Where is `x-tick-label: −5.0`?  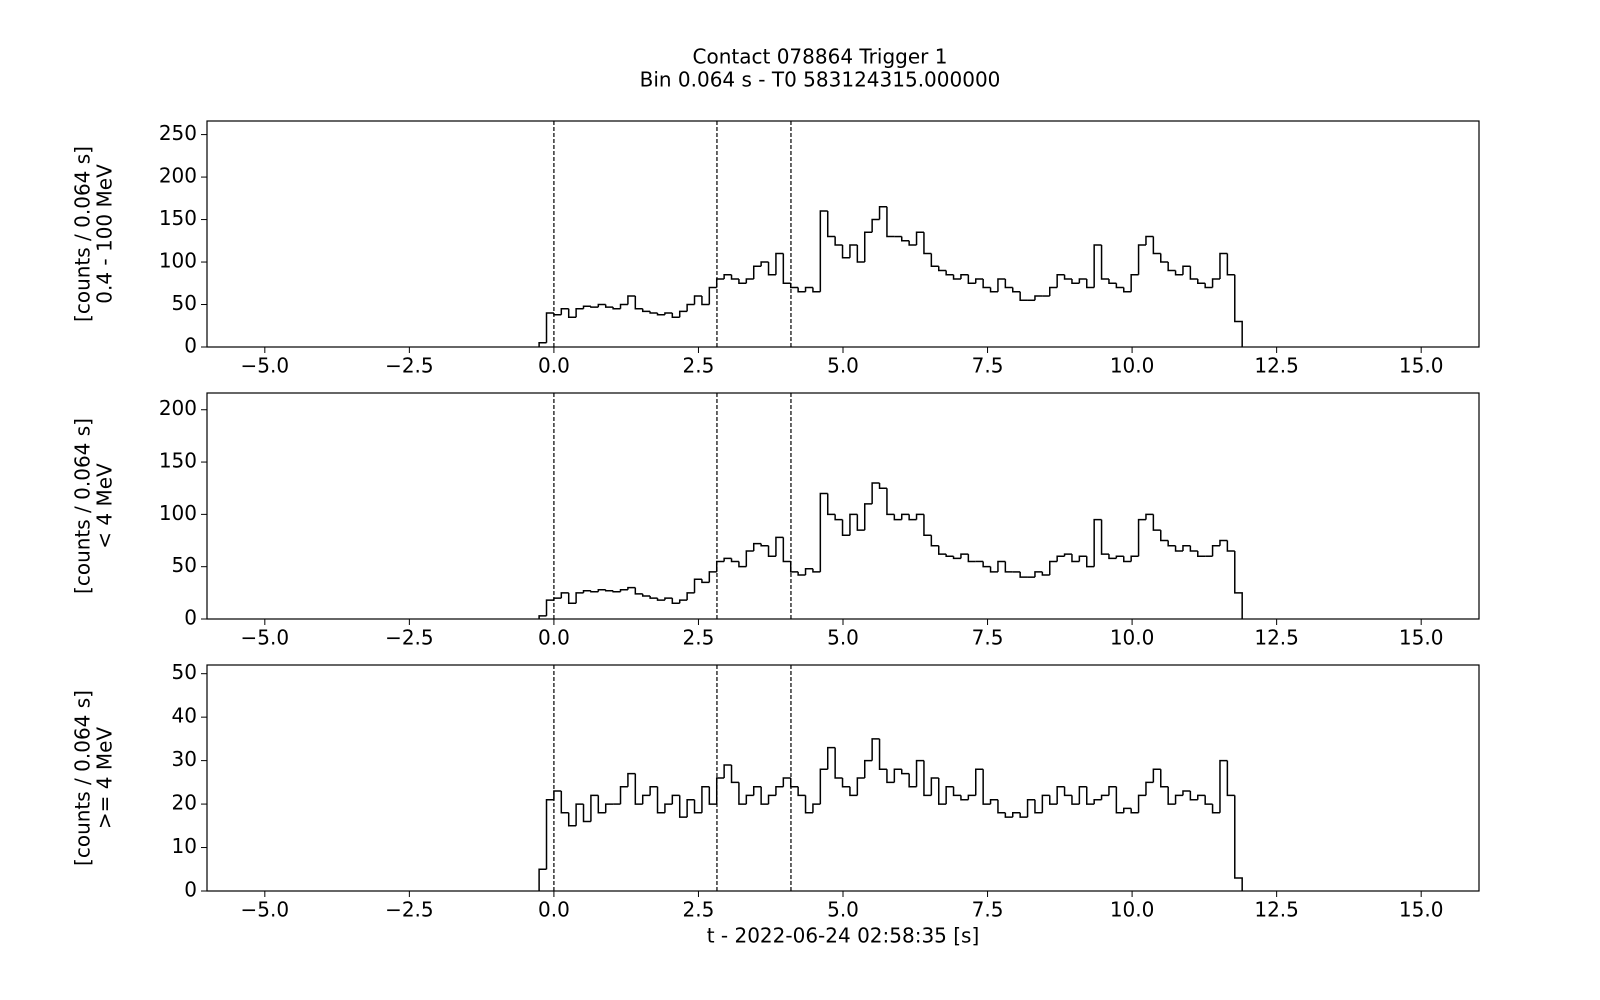
x-tick-label: −5.0 is located at coordinates (265, 910).